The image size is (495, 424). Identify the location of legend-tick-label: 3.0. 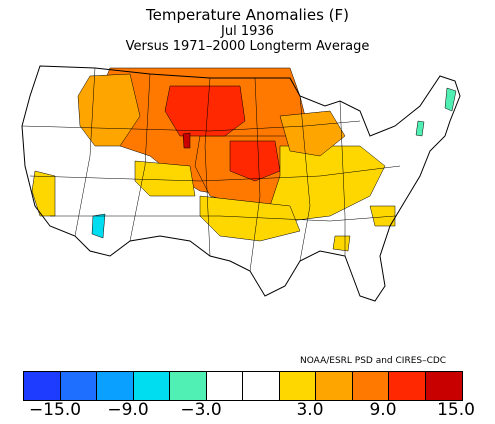
(310, 410).